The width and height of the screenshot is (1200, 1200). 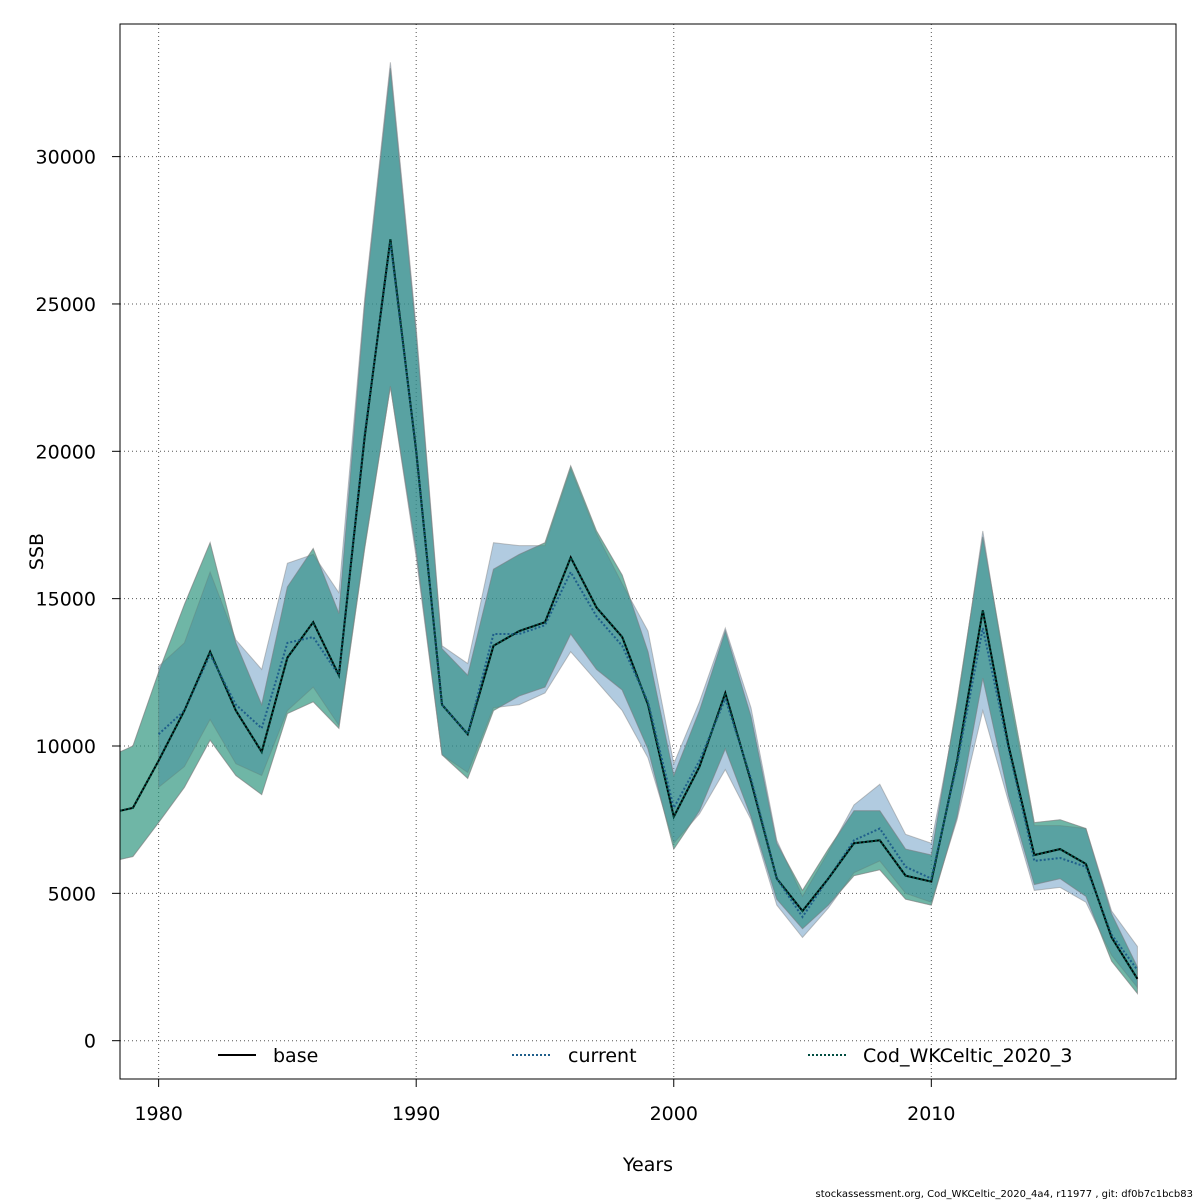 What do you see at coordinates (647, 1165) in the screenshot?
I see `x-axis-title: Years` at bounding box center [647, 1165].